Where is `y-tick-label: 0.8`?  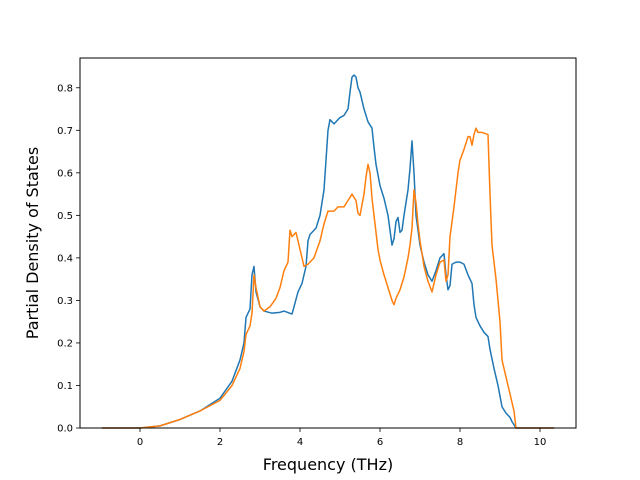 y-tick-label: 0.8 is located at coordinates (65, 88).